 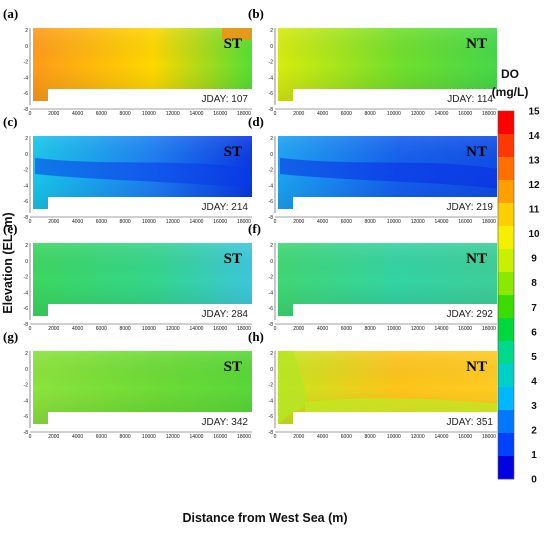 What do you see at coordinates (401, 405) in the screenshot?
I see `bottom-layer` at bounding box center [401, 405].